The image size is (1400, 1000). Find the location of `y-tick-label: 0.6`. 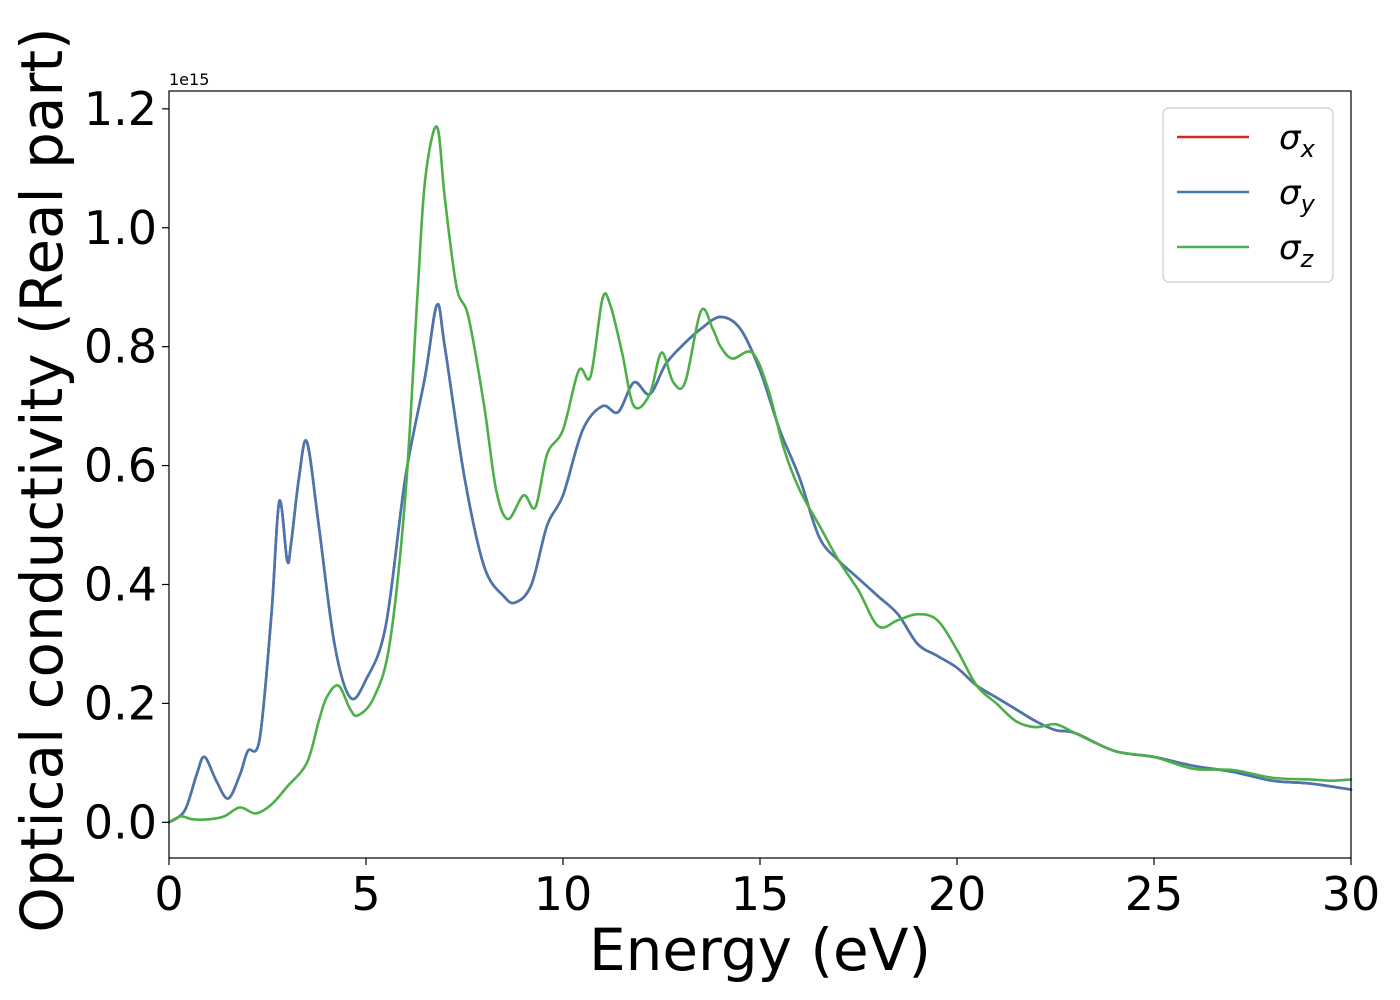

y-tick-label: 0.6 is located at coordinates (120, 466).